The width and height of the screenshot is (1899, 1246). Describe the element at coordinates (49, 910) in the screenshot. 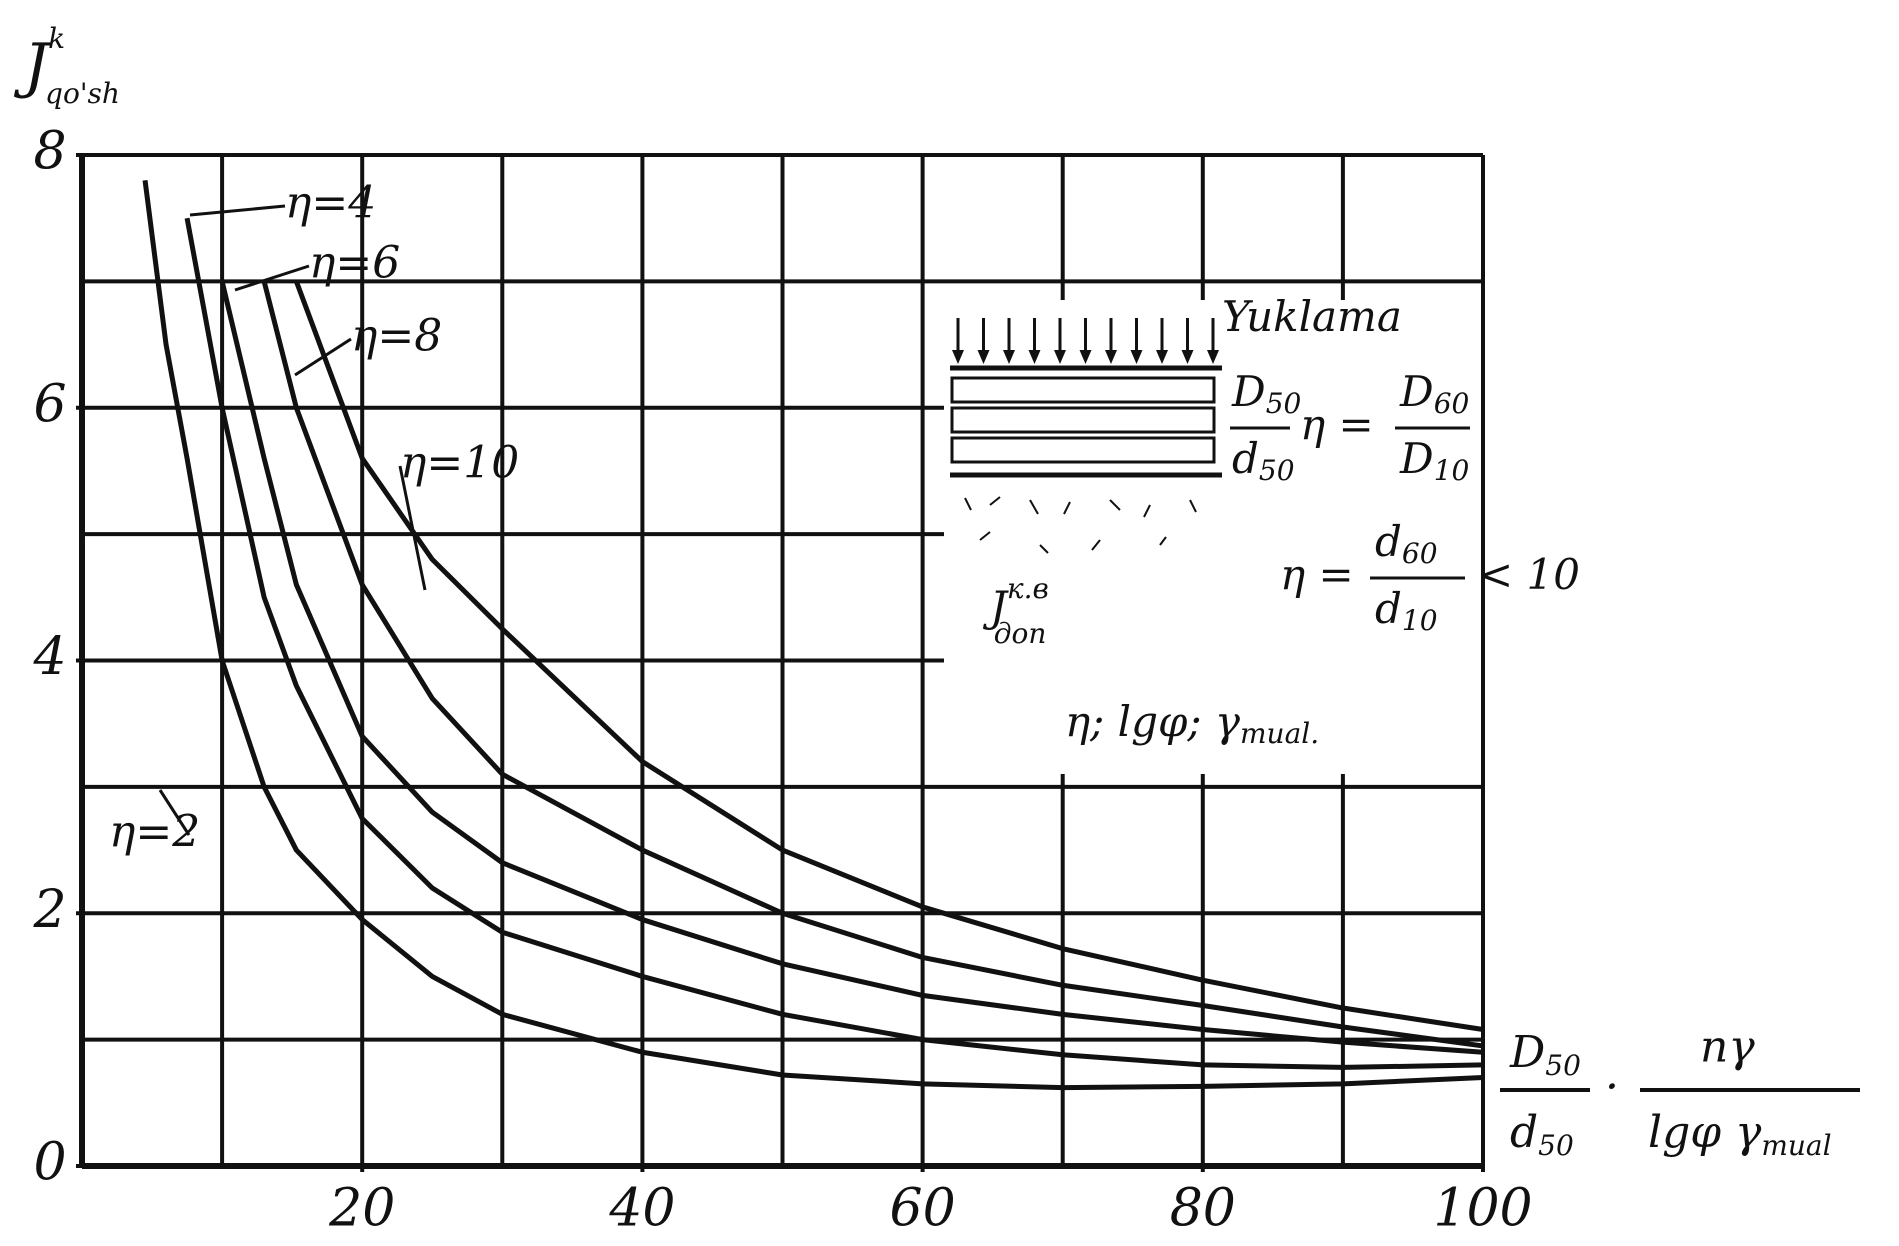

I see `y-tick-label: 2` at that location.